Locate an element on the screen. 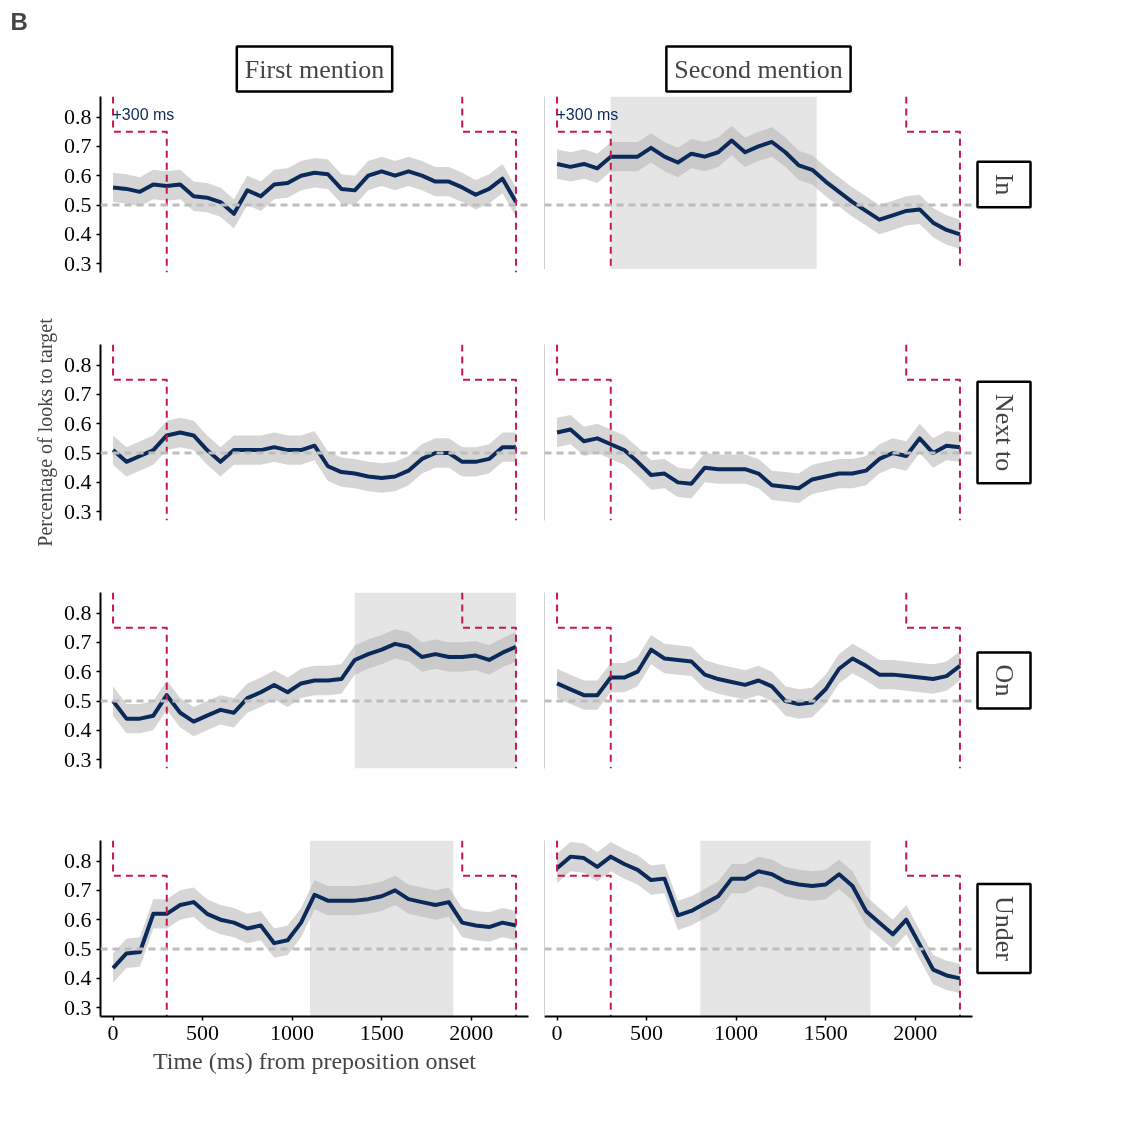 This screenshot has height=1124, width=1131. y2-axis-title: Next to is located at coordinates (1004, 432).